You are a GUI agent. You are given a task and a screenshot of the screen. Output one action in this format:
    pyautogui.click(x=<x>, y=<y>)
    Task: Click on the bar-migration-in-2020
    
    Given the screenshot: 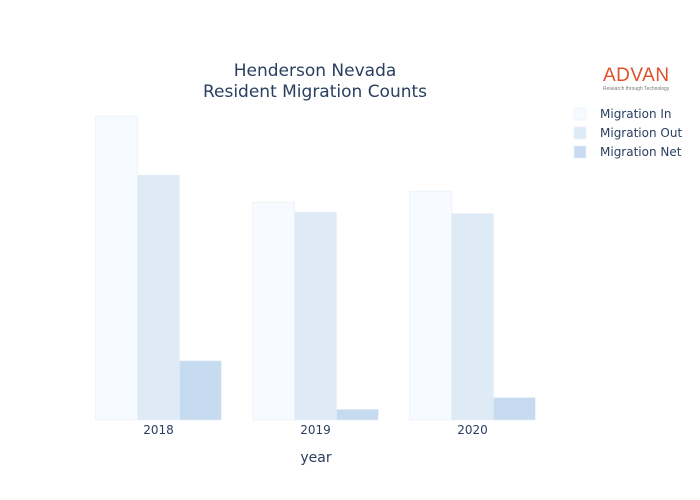 What is the action you would take?
    pyautogui.click(x=430, y=305)
    